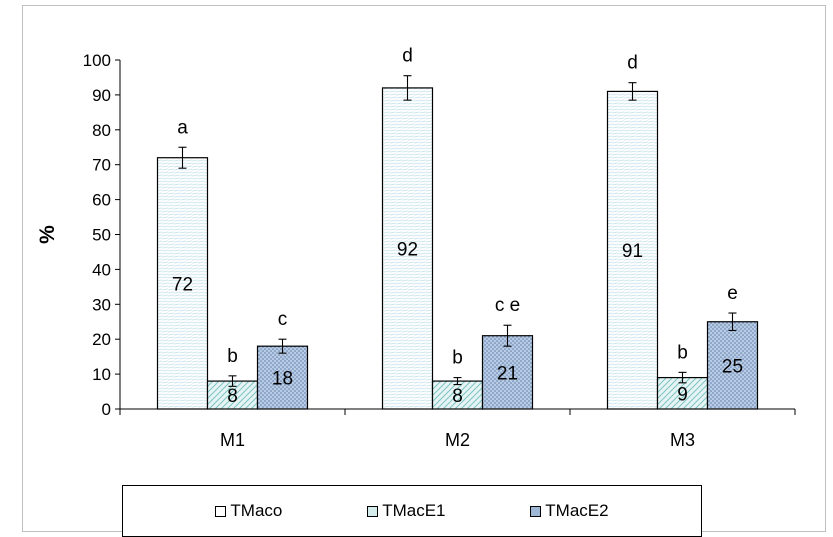  I want to click on x-tick-label-m2: M2, so click(457, 440).